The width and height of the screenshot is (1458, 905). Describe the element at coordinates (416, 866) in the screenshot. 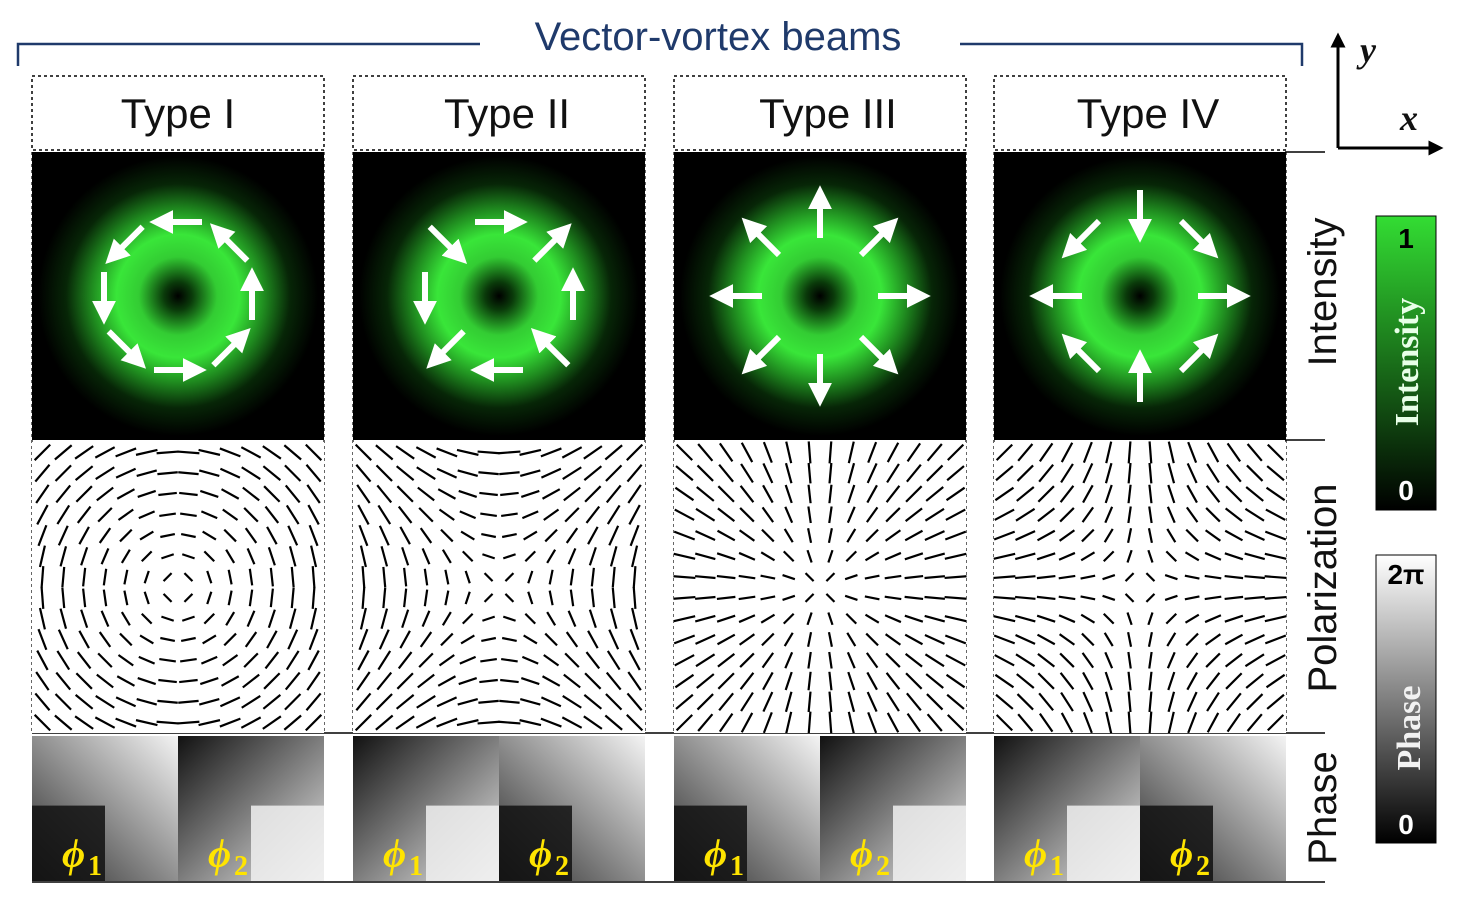

I see `phi-subscript-1: 1` at that location.